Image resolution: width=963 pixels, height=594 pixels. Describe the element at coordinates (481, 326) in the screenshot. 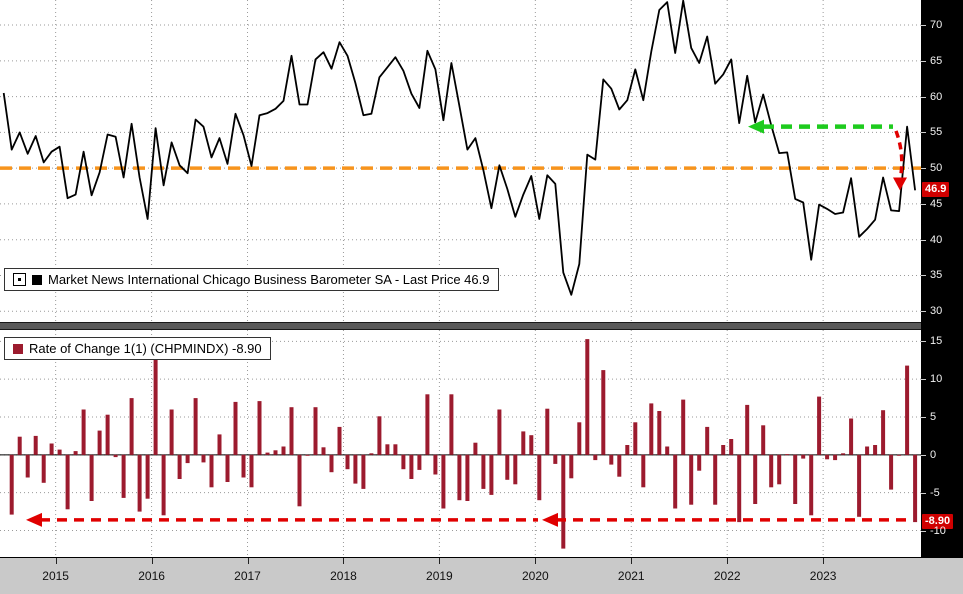

I see `panel-divider` at that location.